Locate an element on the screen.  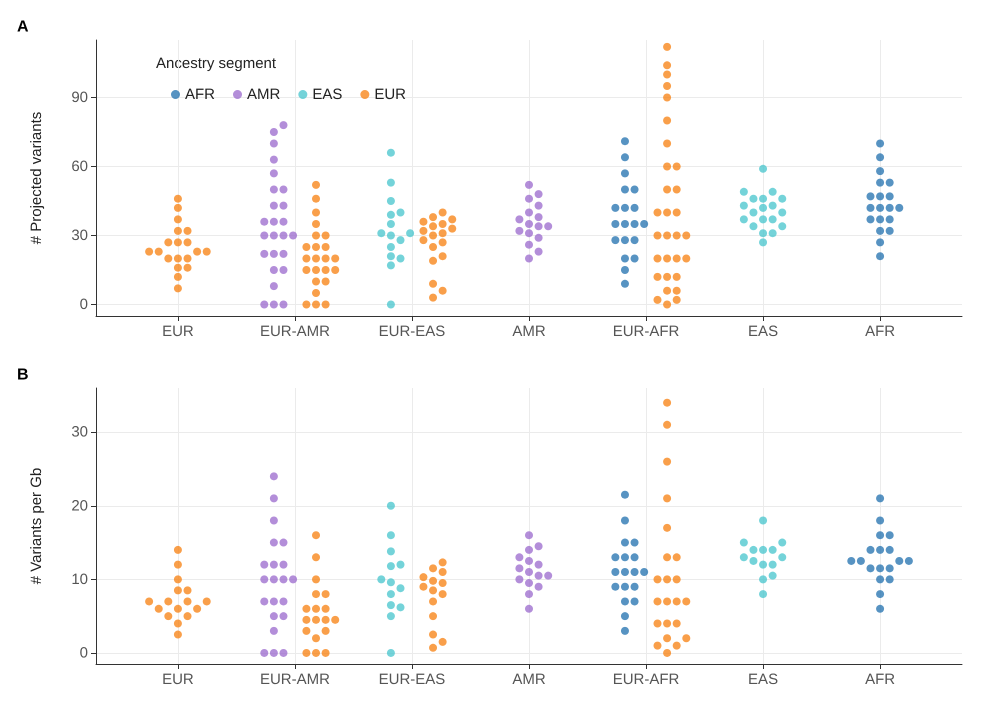
chart-title: B is located at coordinates (23, 375).